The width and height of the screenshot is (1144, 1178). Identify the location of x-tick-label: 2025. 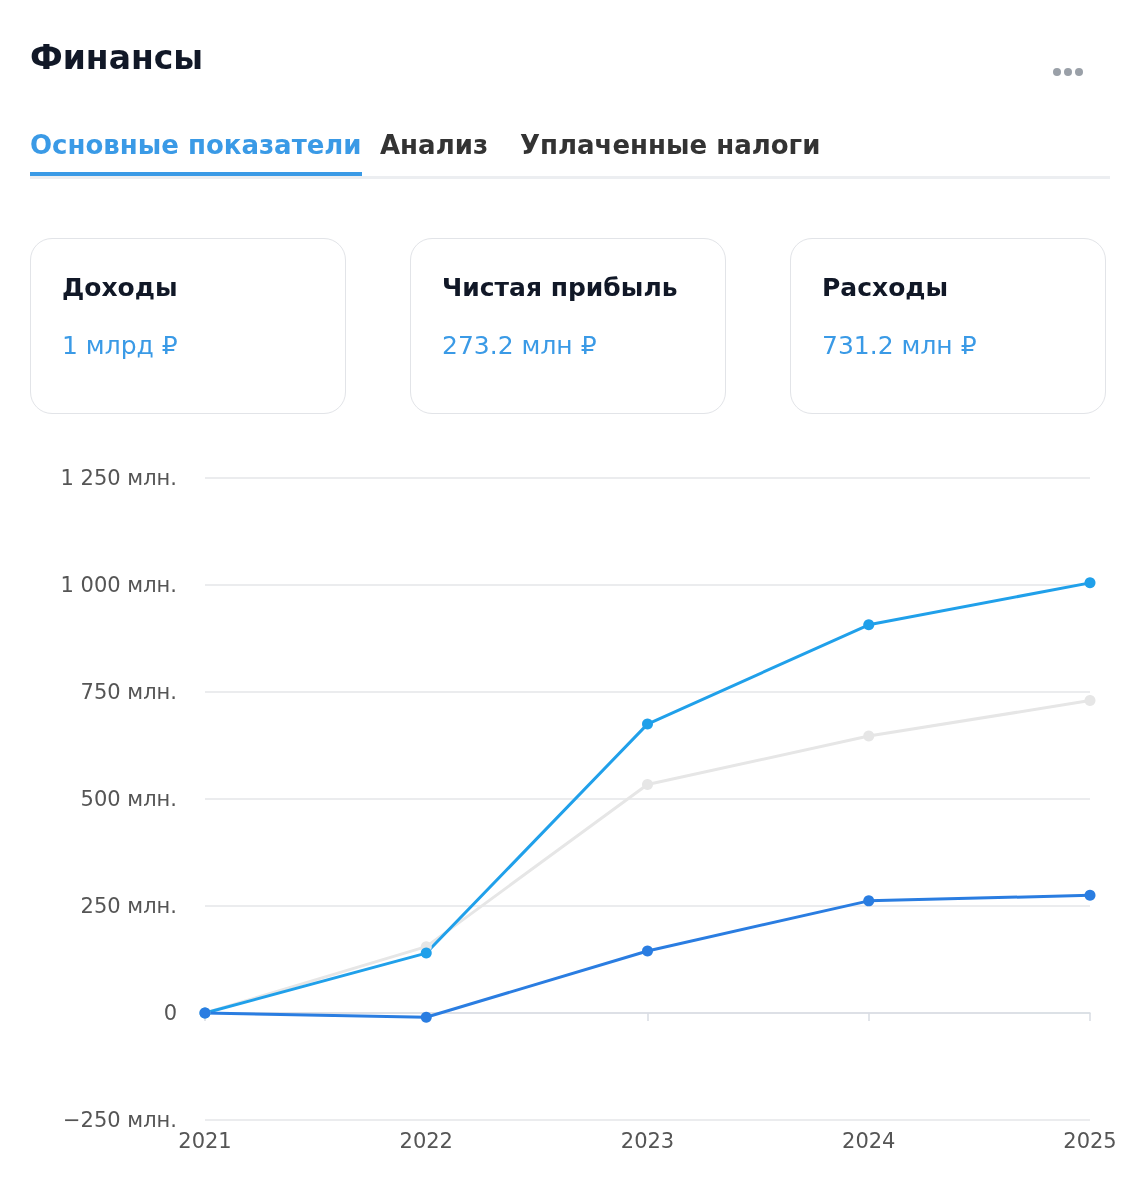
(1090, 1140).